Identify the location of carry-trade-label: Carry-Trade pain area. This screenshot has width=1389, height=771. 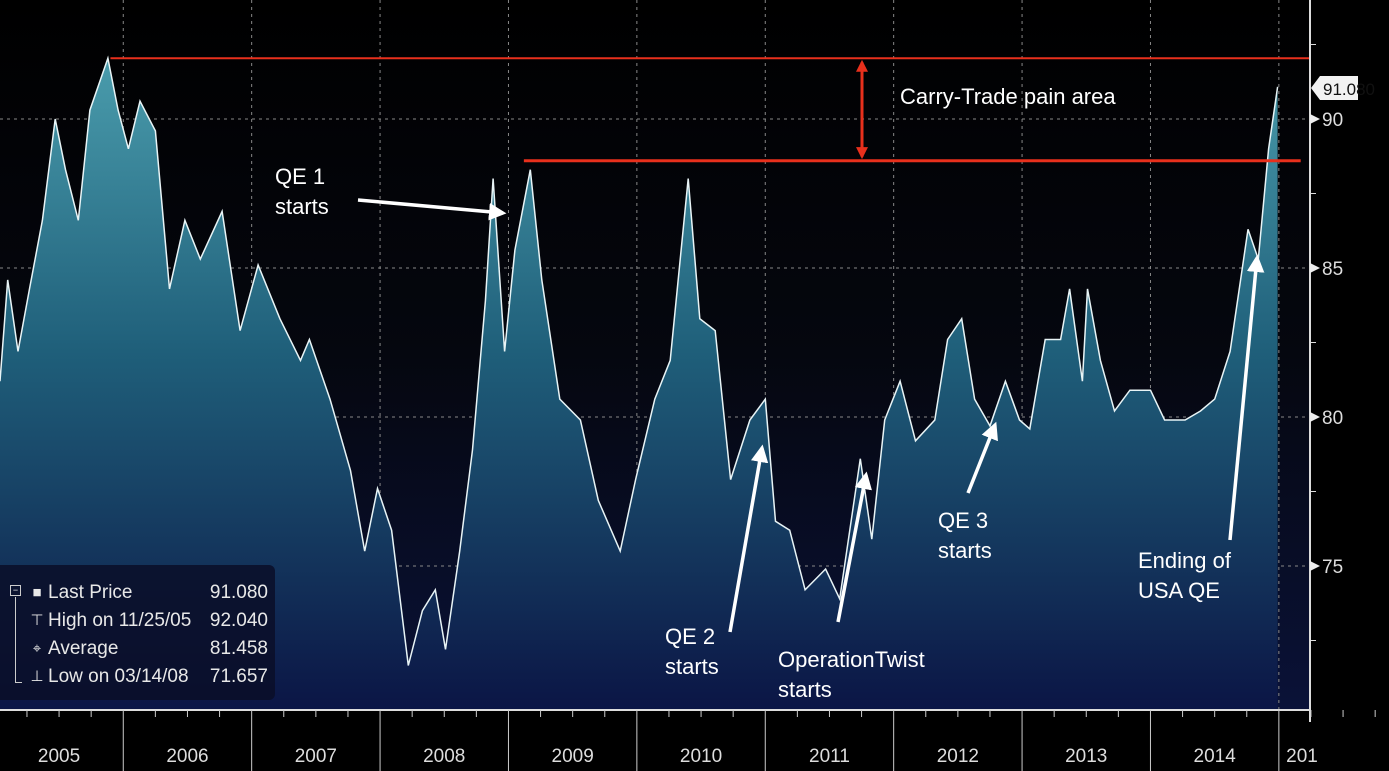
(1008, 96).